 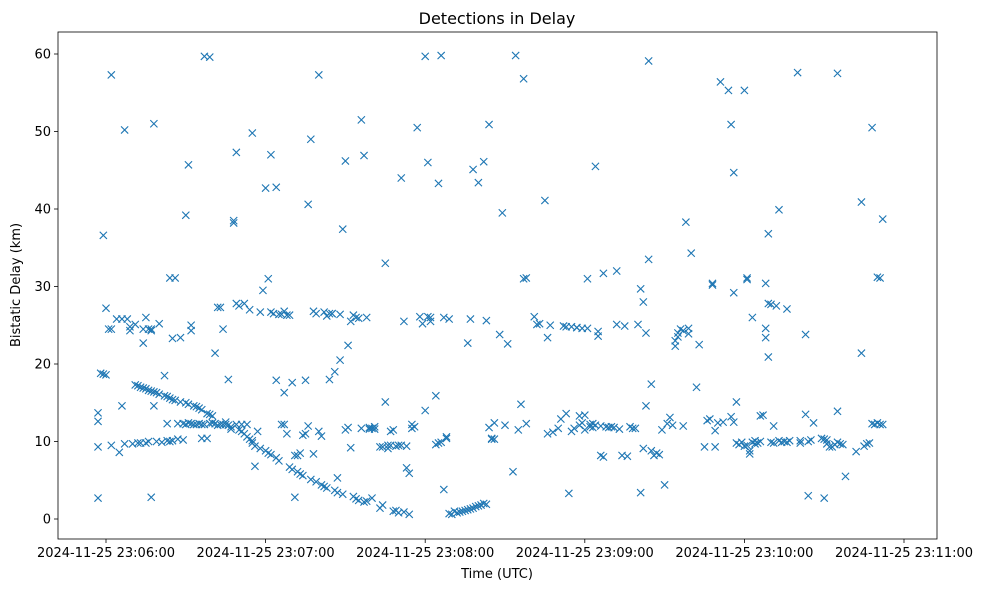 What do you see at coordinates (266, 553) in the screenshot?
I see `x-tick-label: 2024-11-25 23:07:00` at bounding box center [266, 553].